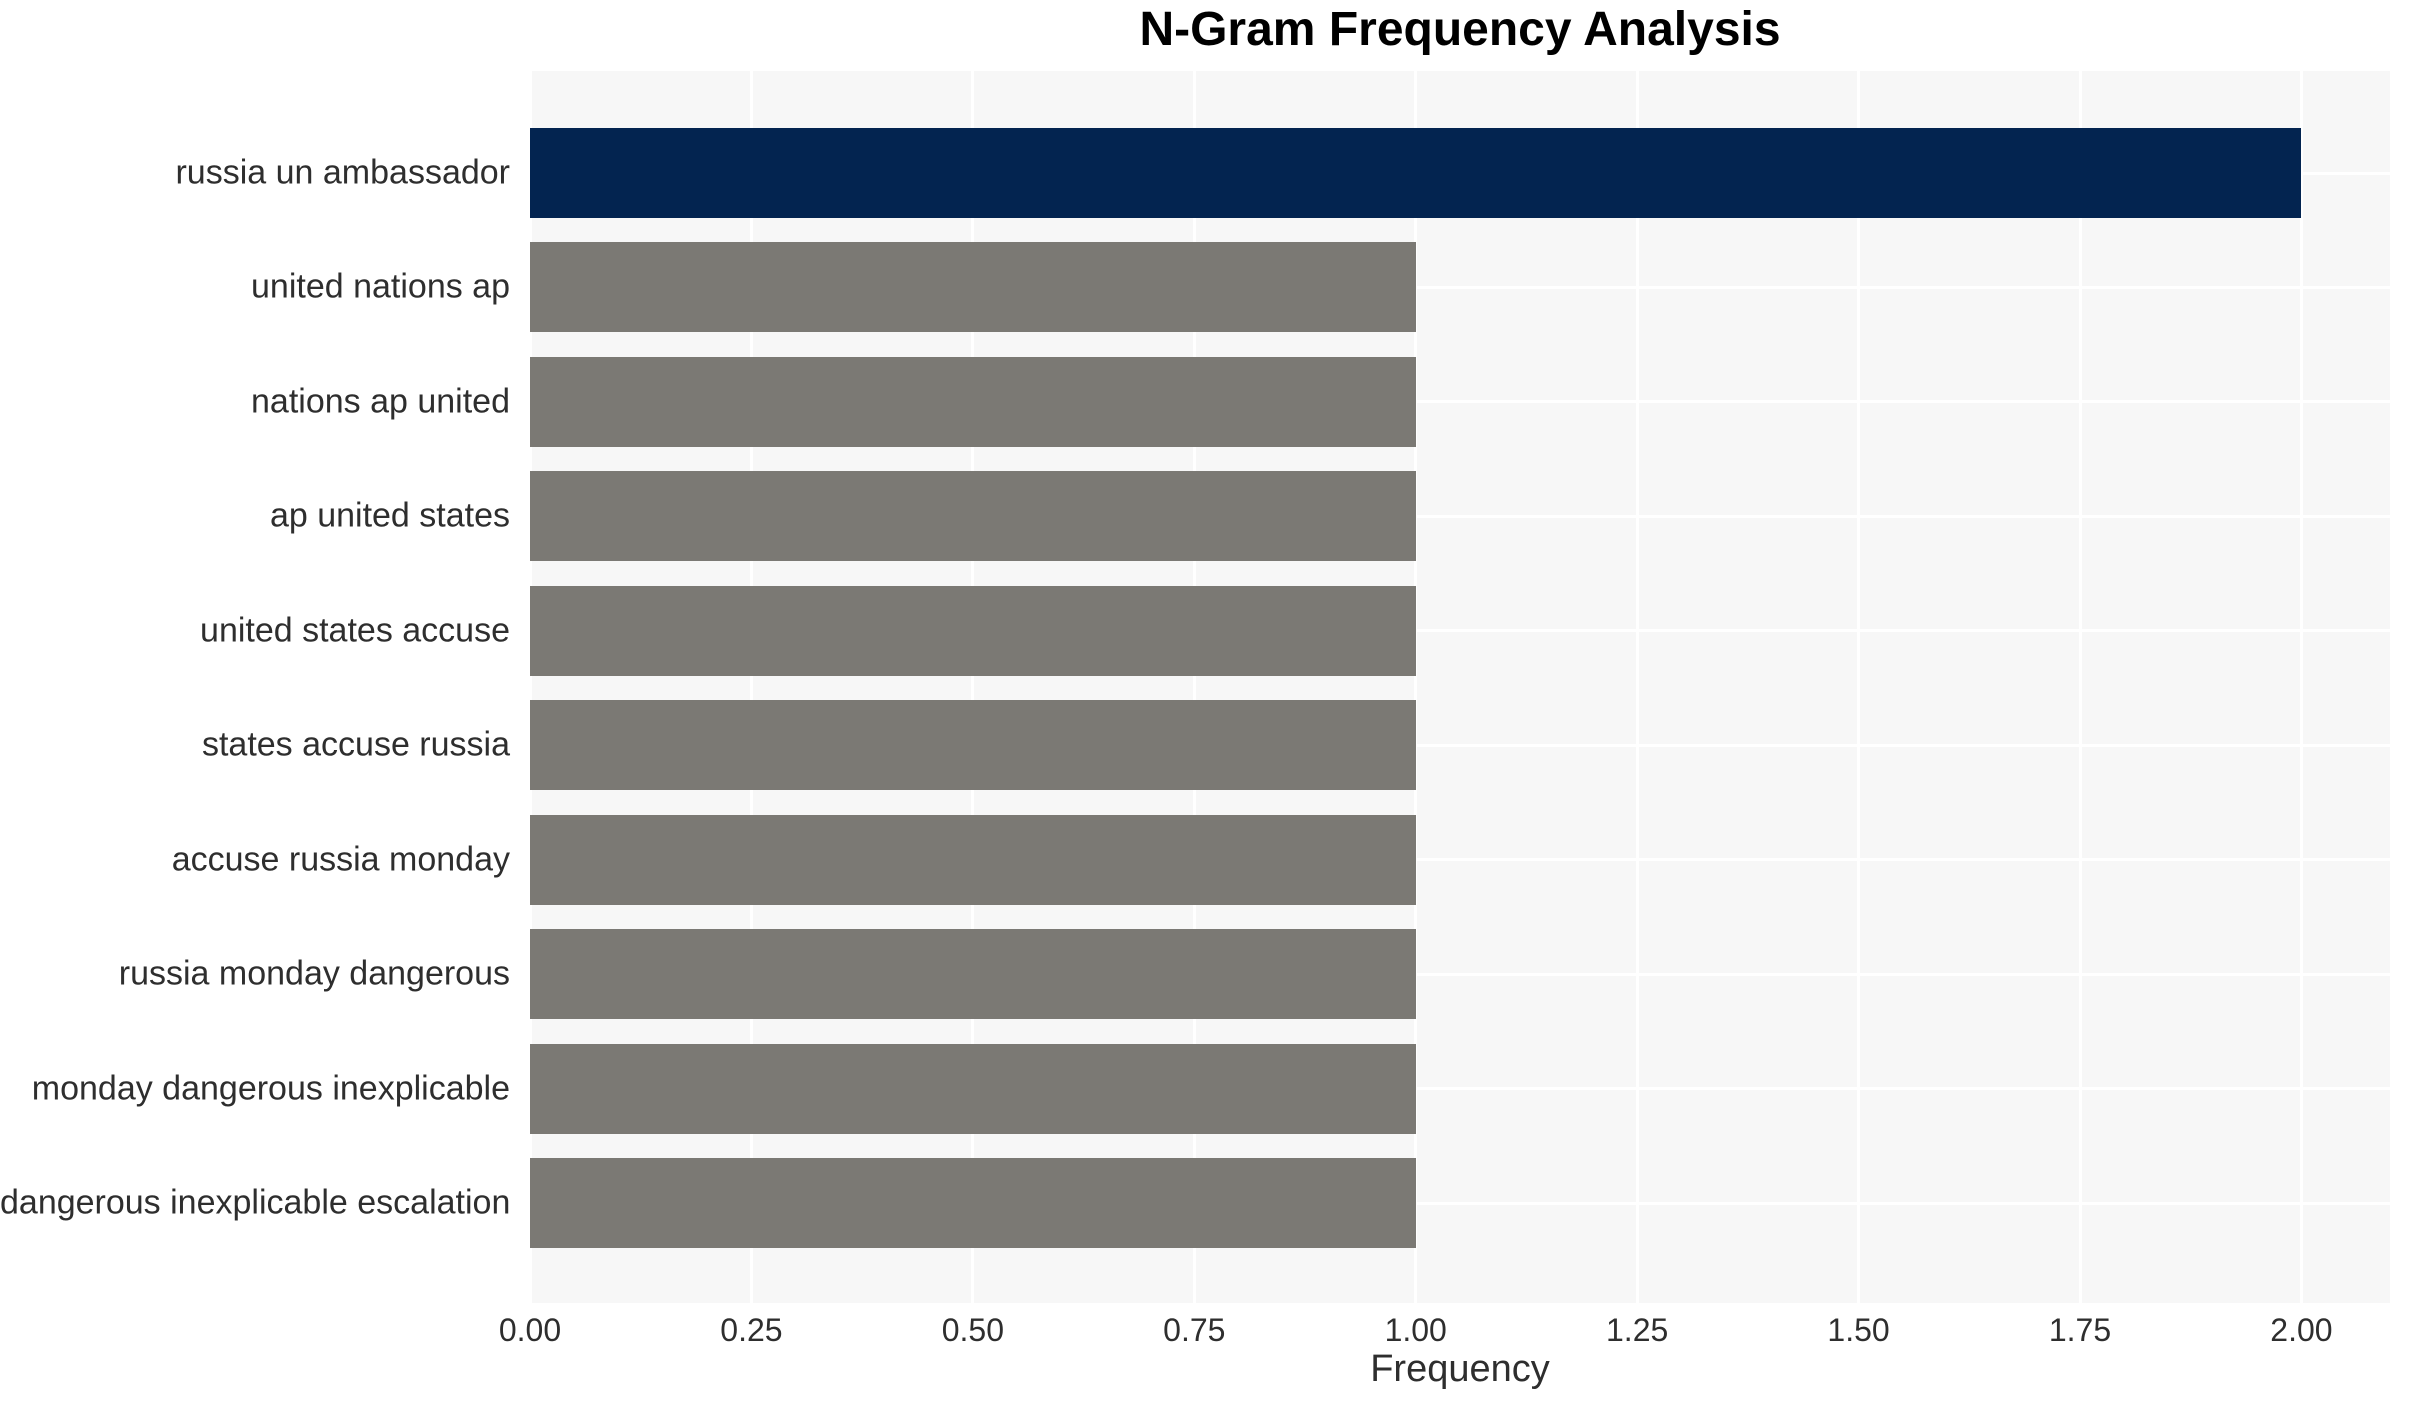 This screenshot has height=1402, width=2410. Describe the element at coordinates (270, 1088) in the screenshot. I see `y-tick-label: monday dangerous inexplicable` at that location.